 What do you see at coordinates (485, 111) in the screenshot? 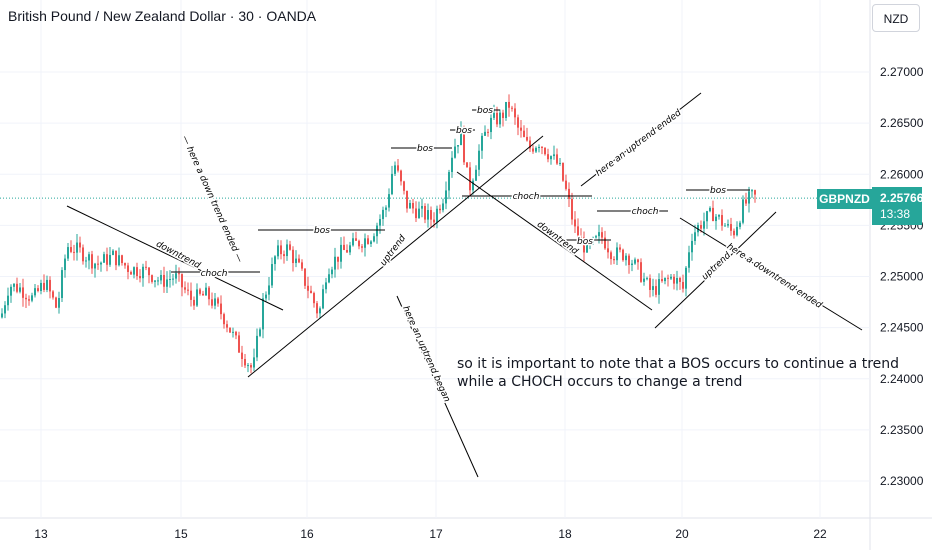
I see `bos-label: bos` at bounding box center [485, 111].